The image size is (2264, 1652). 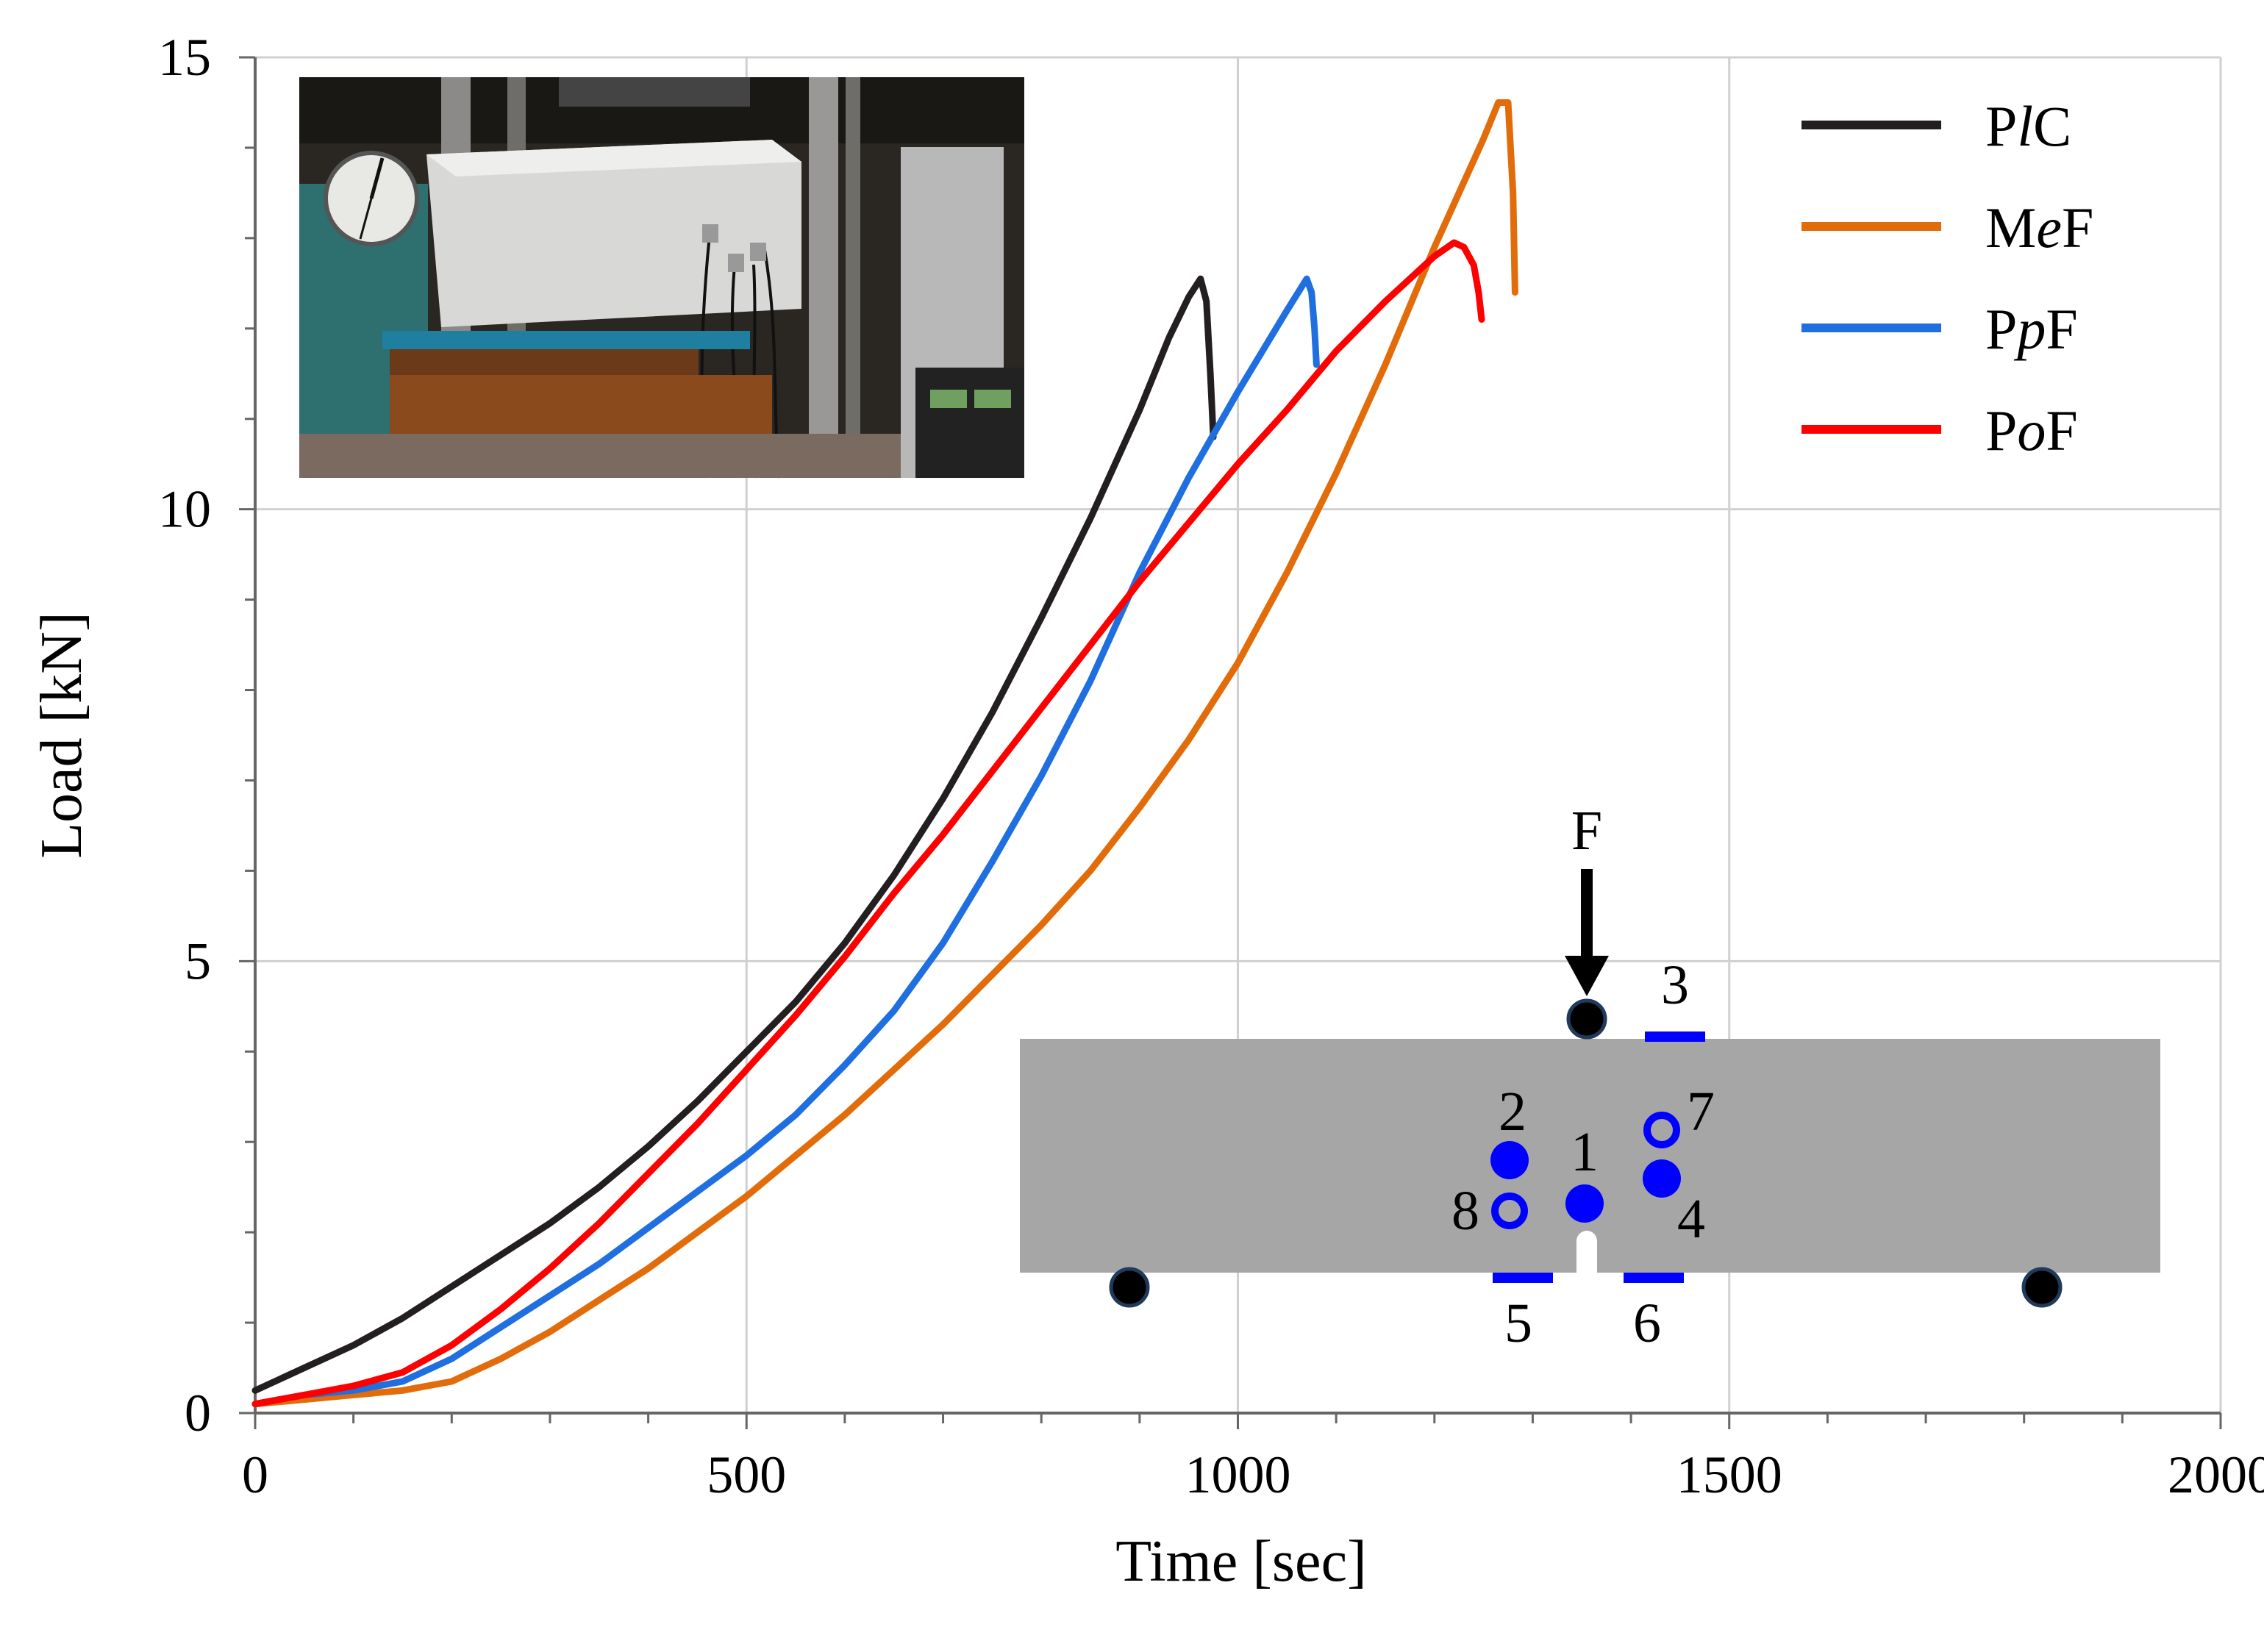 I want to click on legend-label-ppf: PpF, so click(x=2031, y=329).